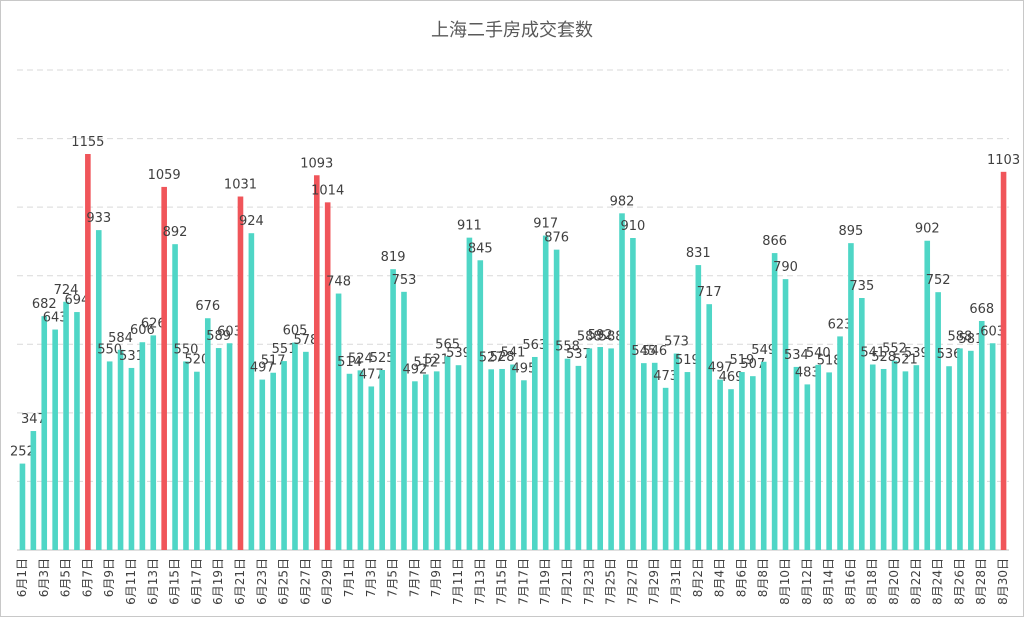 The height and width of the screenshot is (617, 1024). Describe the element at coordinates (175, 232) in the screenshot. I see `value-label: 892` at that location.